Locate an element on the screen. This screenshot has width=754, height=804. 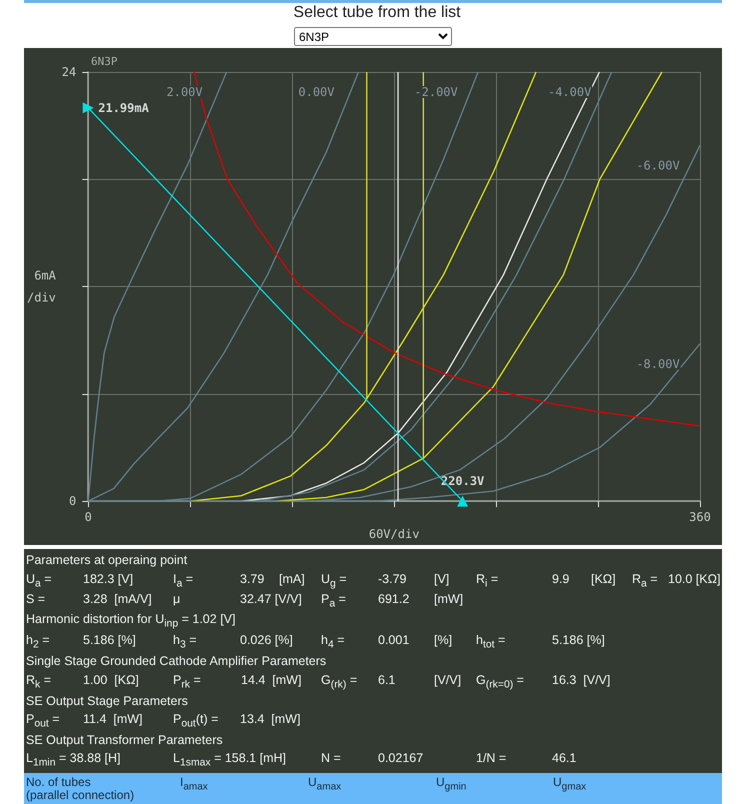
series-label: 0.00V is located at coordinates (316, 92).